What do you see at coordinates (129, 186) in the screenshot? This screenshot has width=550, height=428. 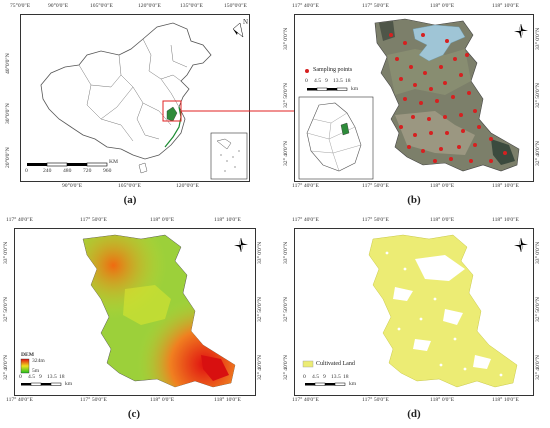 I see `bottom-tick: 105°0'0"E` at bounding box center [129, 186].